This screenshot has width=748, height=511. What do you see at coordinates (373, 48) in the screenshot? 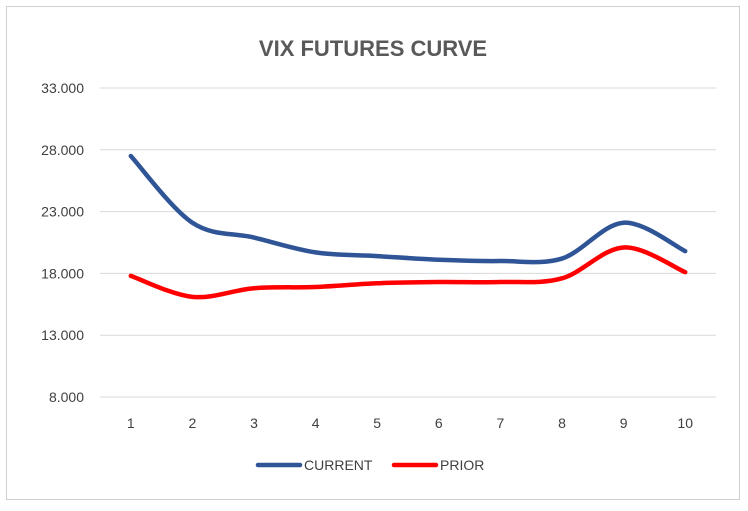
I see `chart-title: VIX FUTURES CURVE` at bounding box center [373, 48].